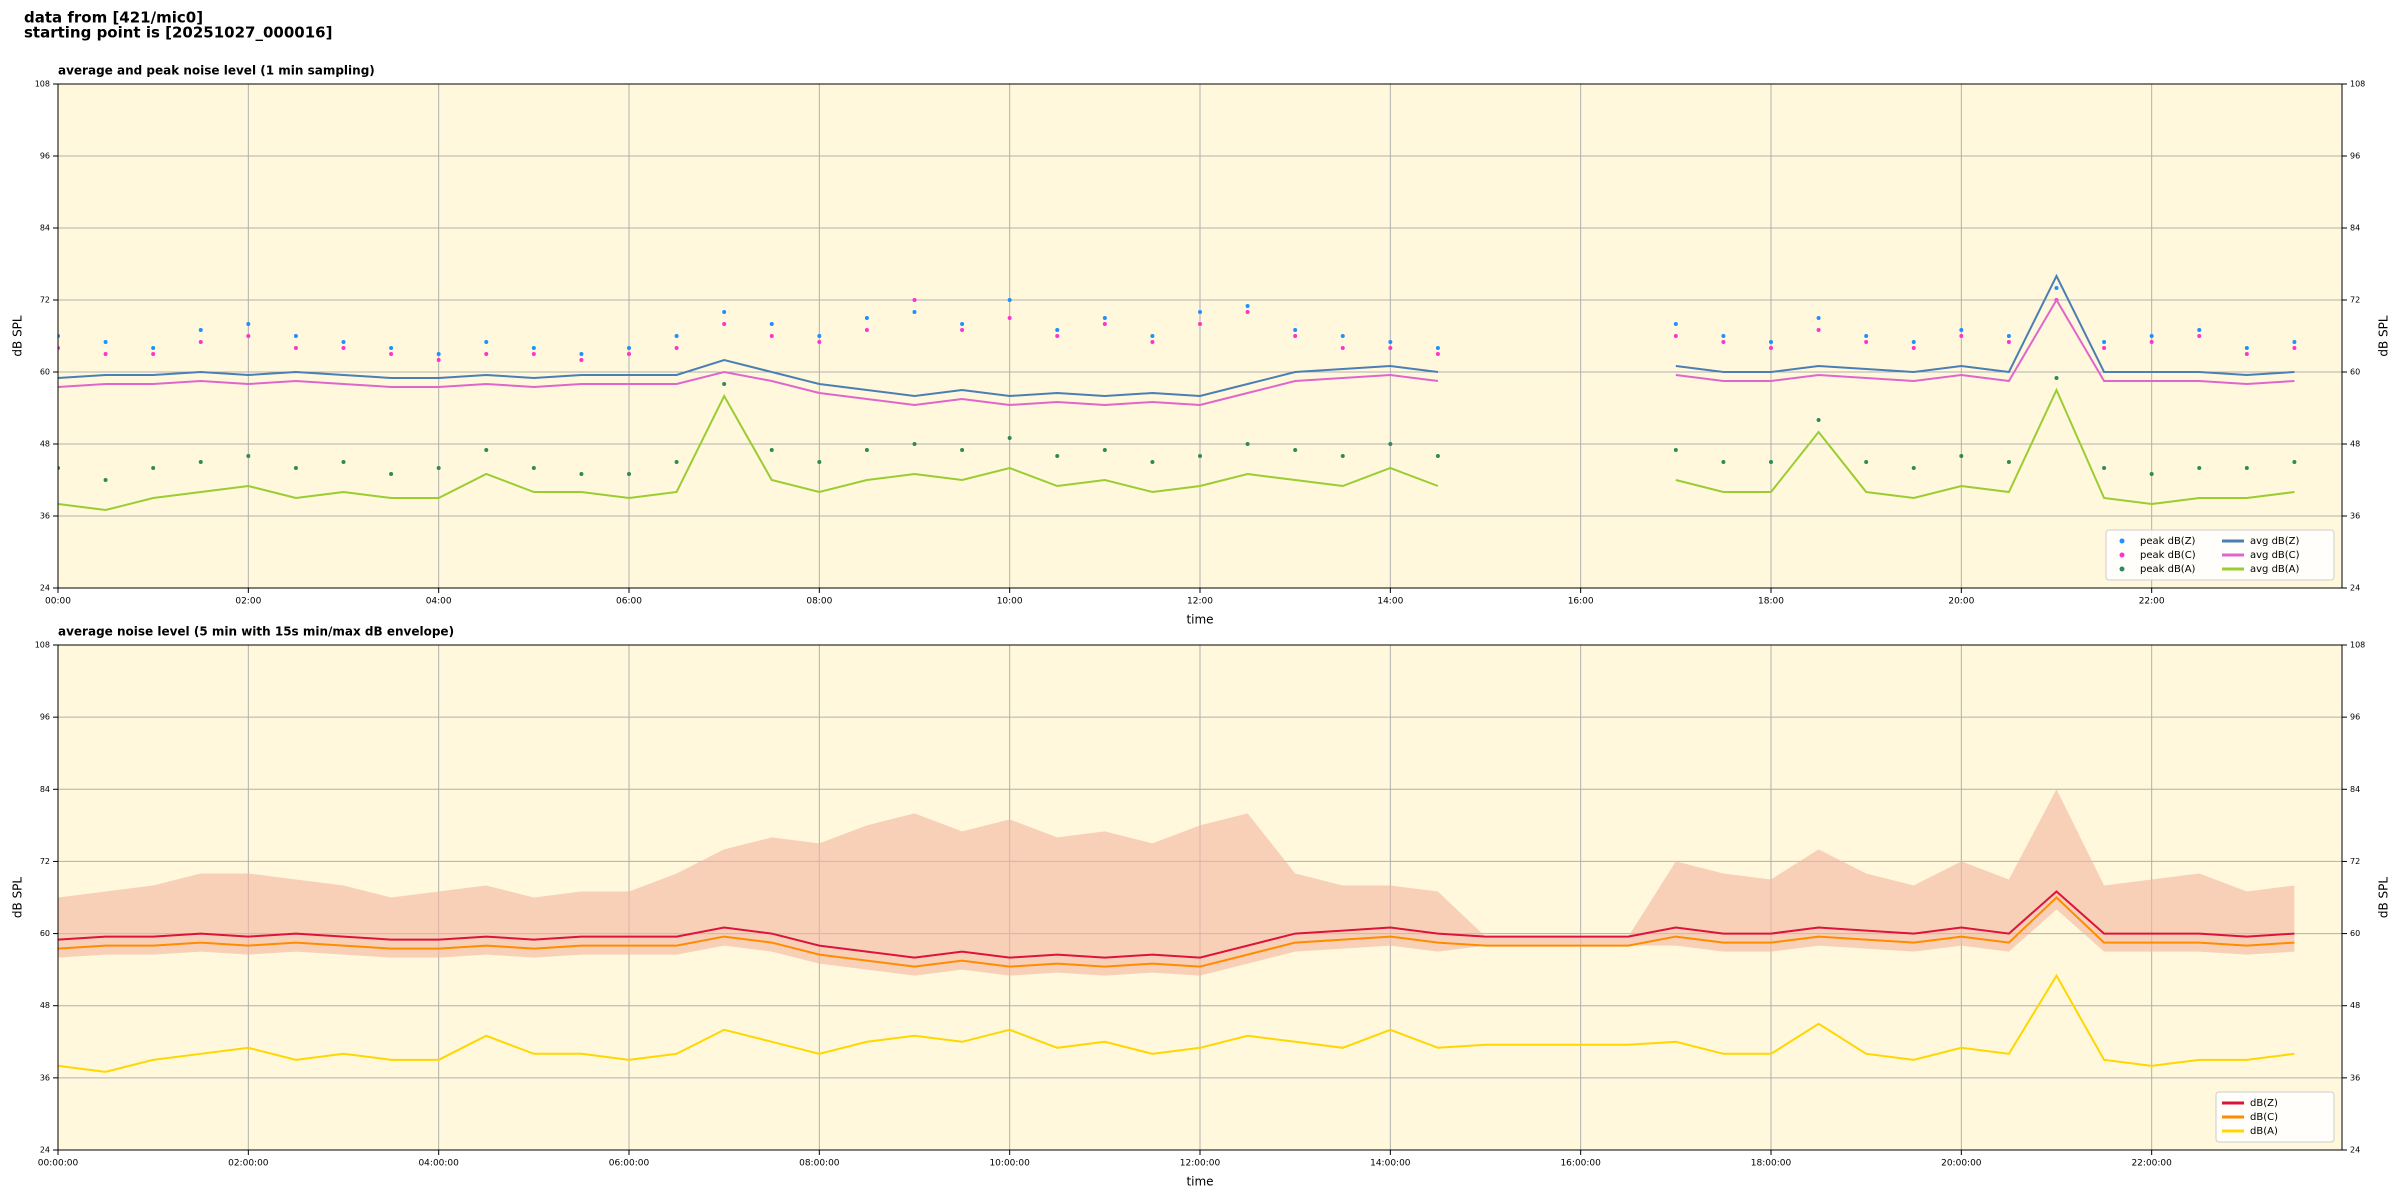  Describe the element at coordinates (2275, 555) in the screenshot. I see `legend-label: avg dB(C)` at that location.